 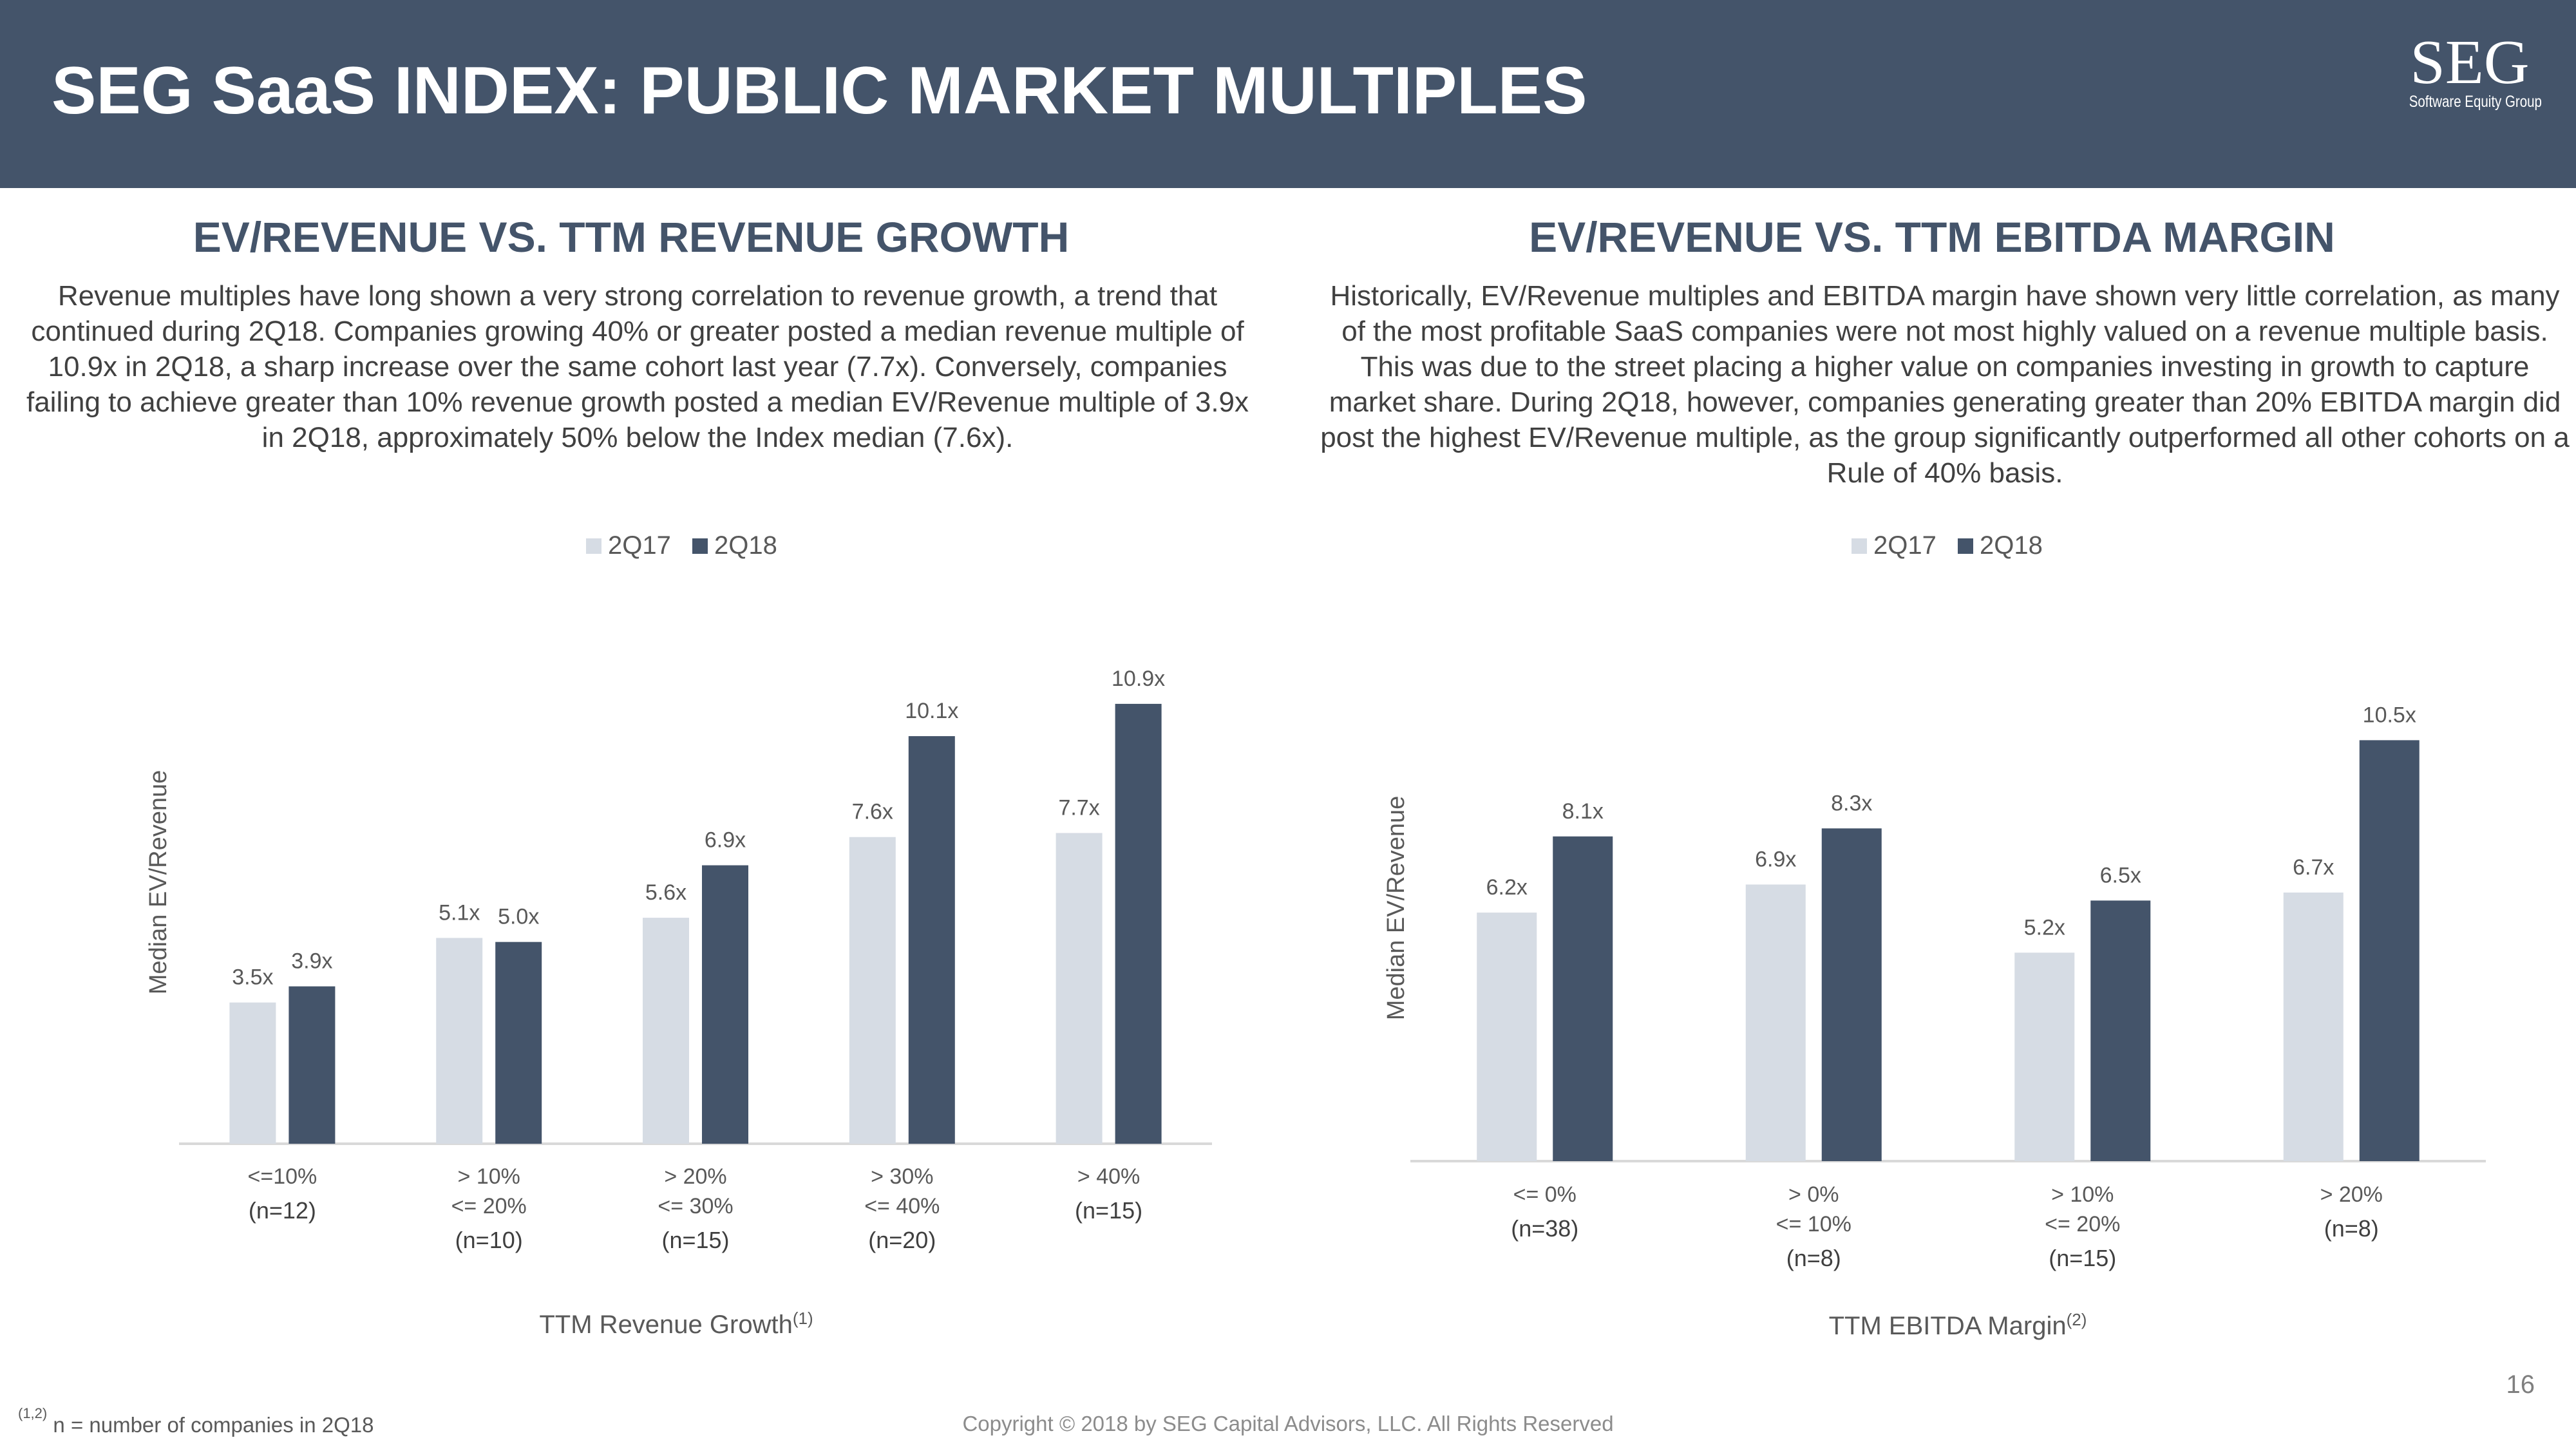 What do you see at coordinates (33, 1413) in the screenshot?
I see `footnote-marker: (1,2)` at bounding box center [33, 1413].